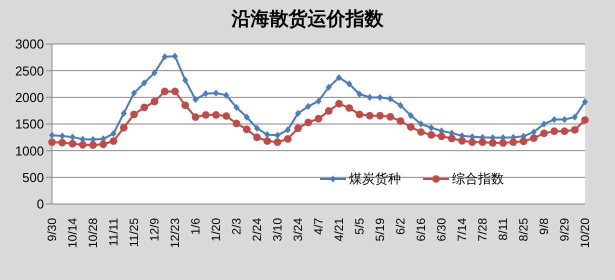 This screenshot has width=615, height=280. Describe the element at coordinates (29, 70) in the screenshot. I see `y-tick-label: 2500` at that location.